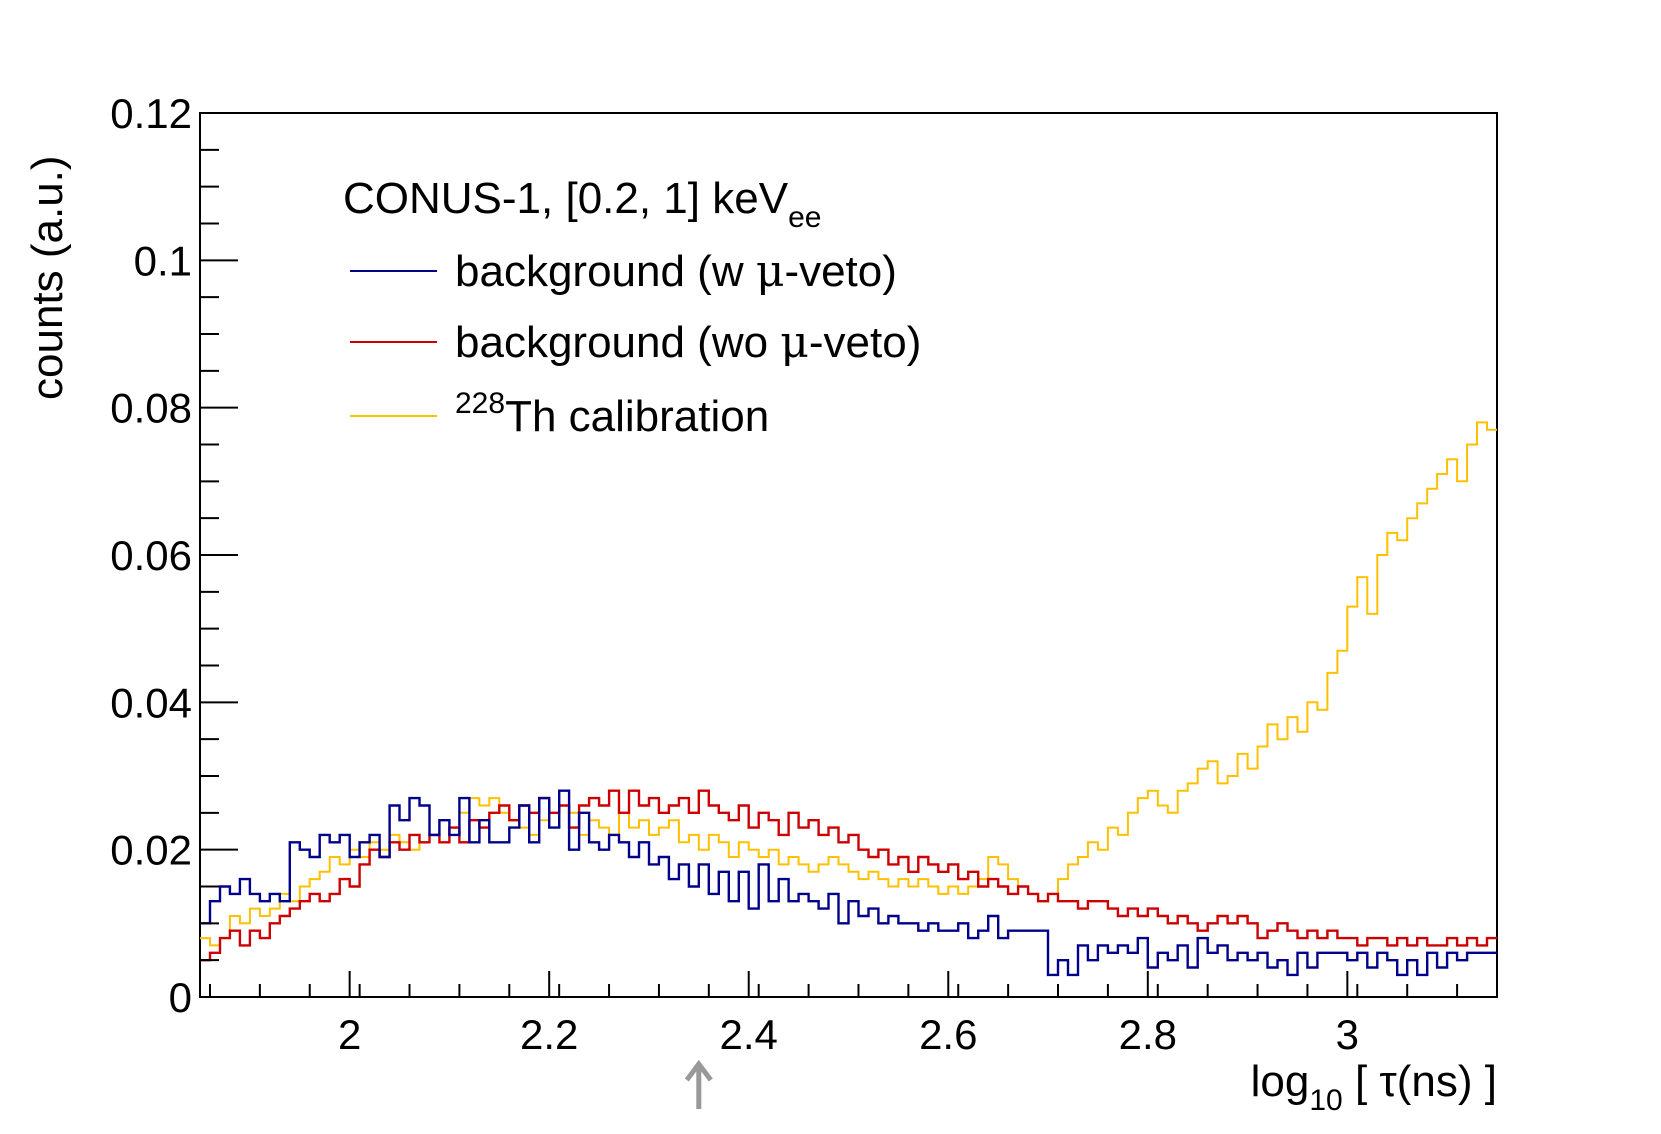 The height and width of the screenshot is (1134, 1661). What do you see at coordinates (948, 1034) in the screenshot?
I see `x-tick-label: 2.6` at bounding box center [948, 1034].